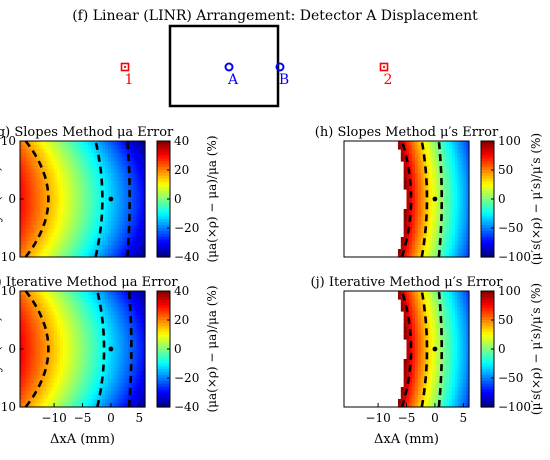 This screenshot has width=550, height=460. Describe the element at coordinates (111, 199) in the screenshot. I see `detector-position-marker` at that location.